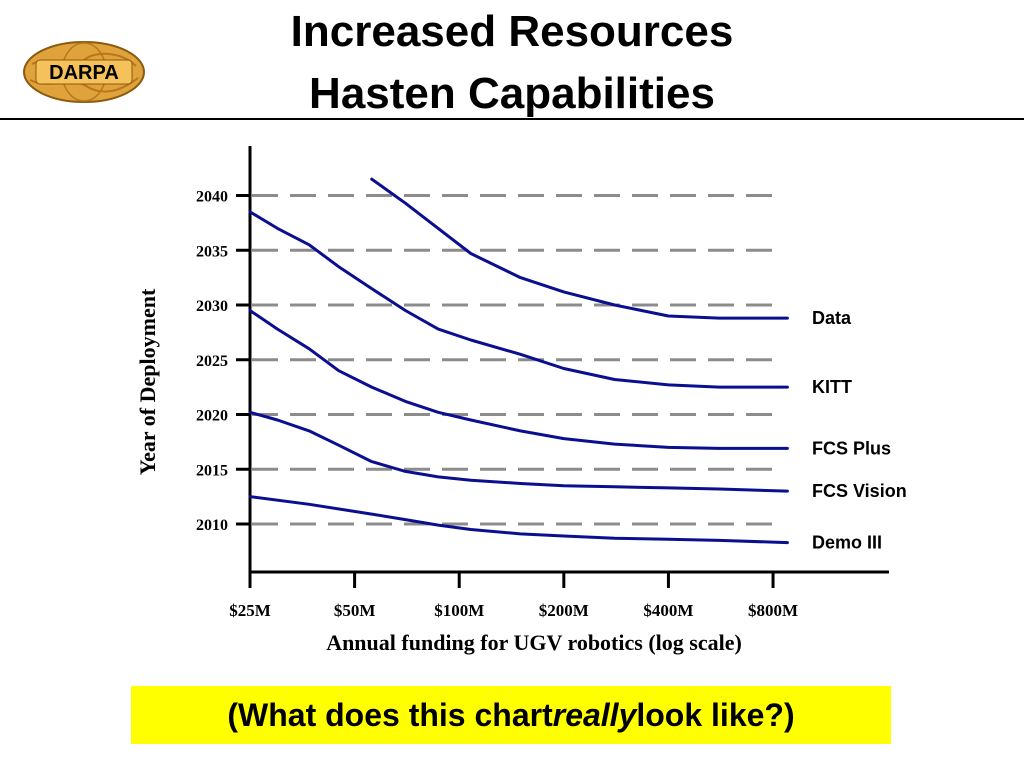 This screenshot has width=1024, height=768. I want to click on y-tick-label: 2040, so click(212, 197).